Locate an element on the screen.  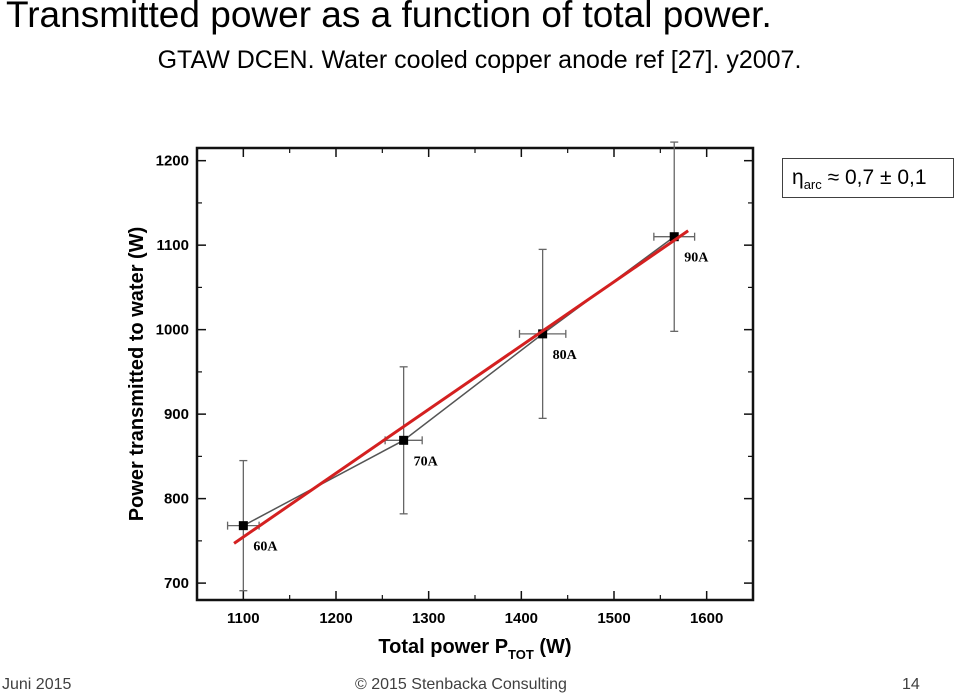
eta-symbol: η is located at coordinates (798, 177).